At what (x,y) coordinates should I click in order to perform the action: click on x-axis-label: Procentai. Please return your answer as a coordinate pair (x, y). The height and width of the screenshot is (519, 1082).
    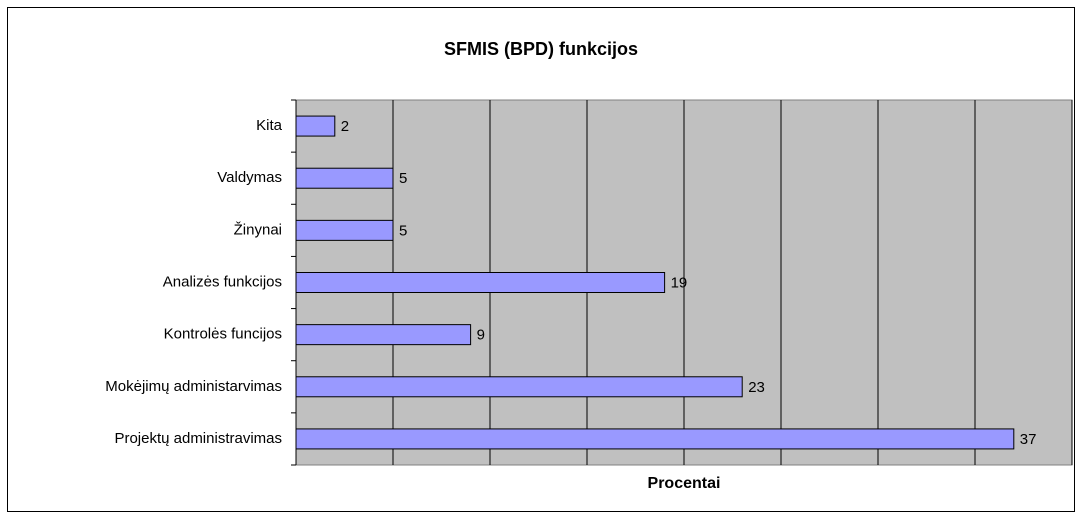
    Looking at the image, I should click on (684, 483).